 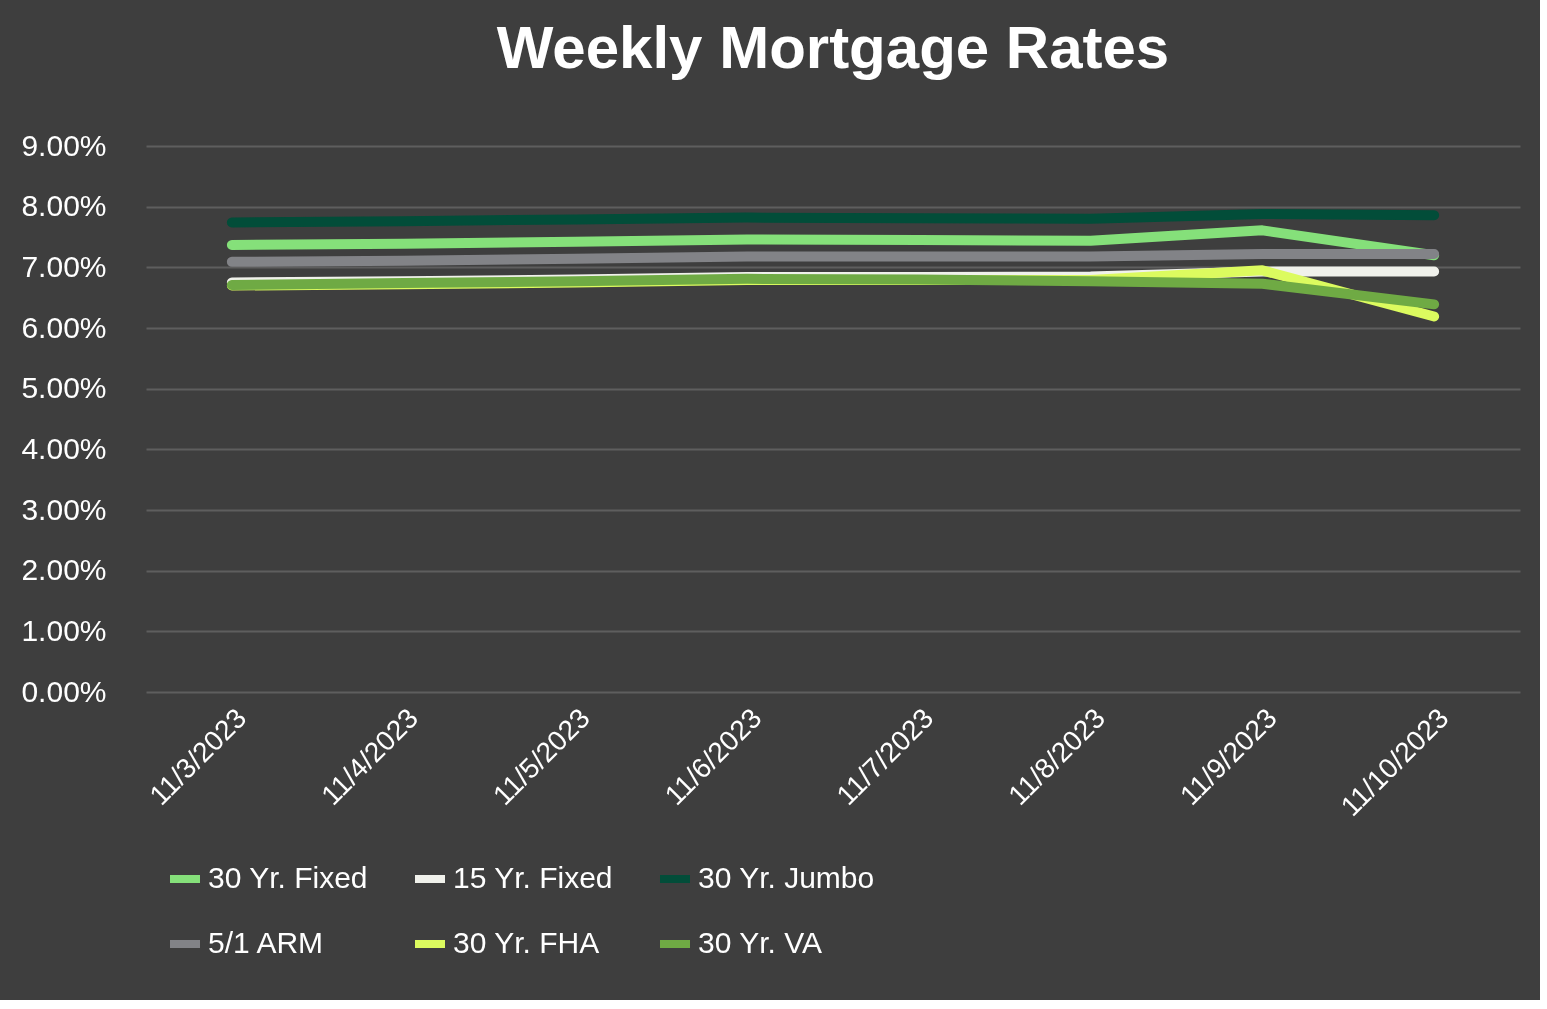 I want to click on legend-label: 15 Yr. Fixed, so click(x=533, y=877).